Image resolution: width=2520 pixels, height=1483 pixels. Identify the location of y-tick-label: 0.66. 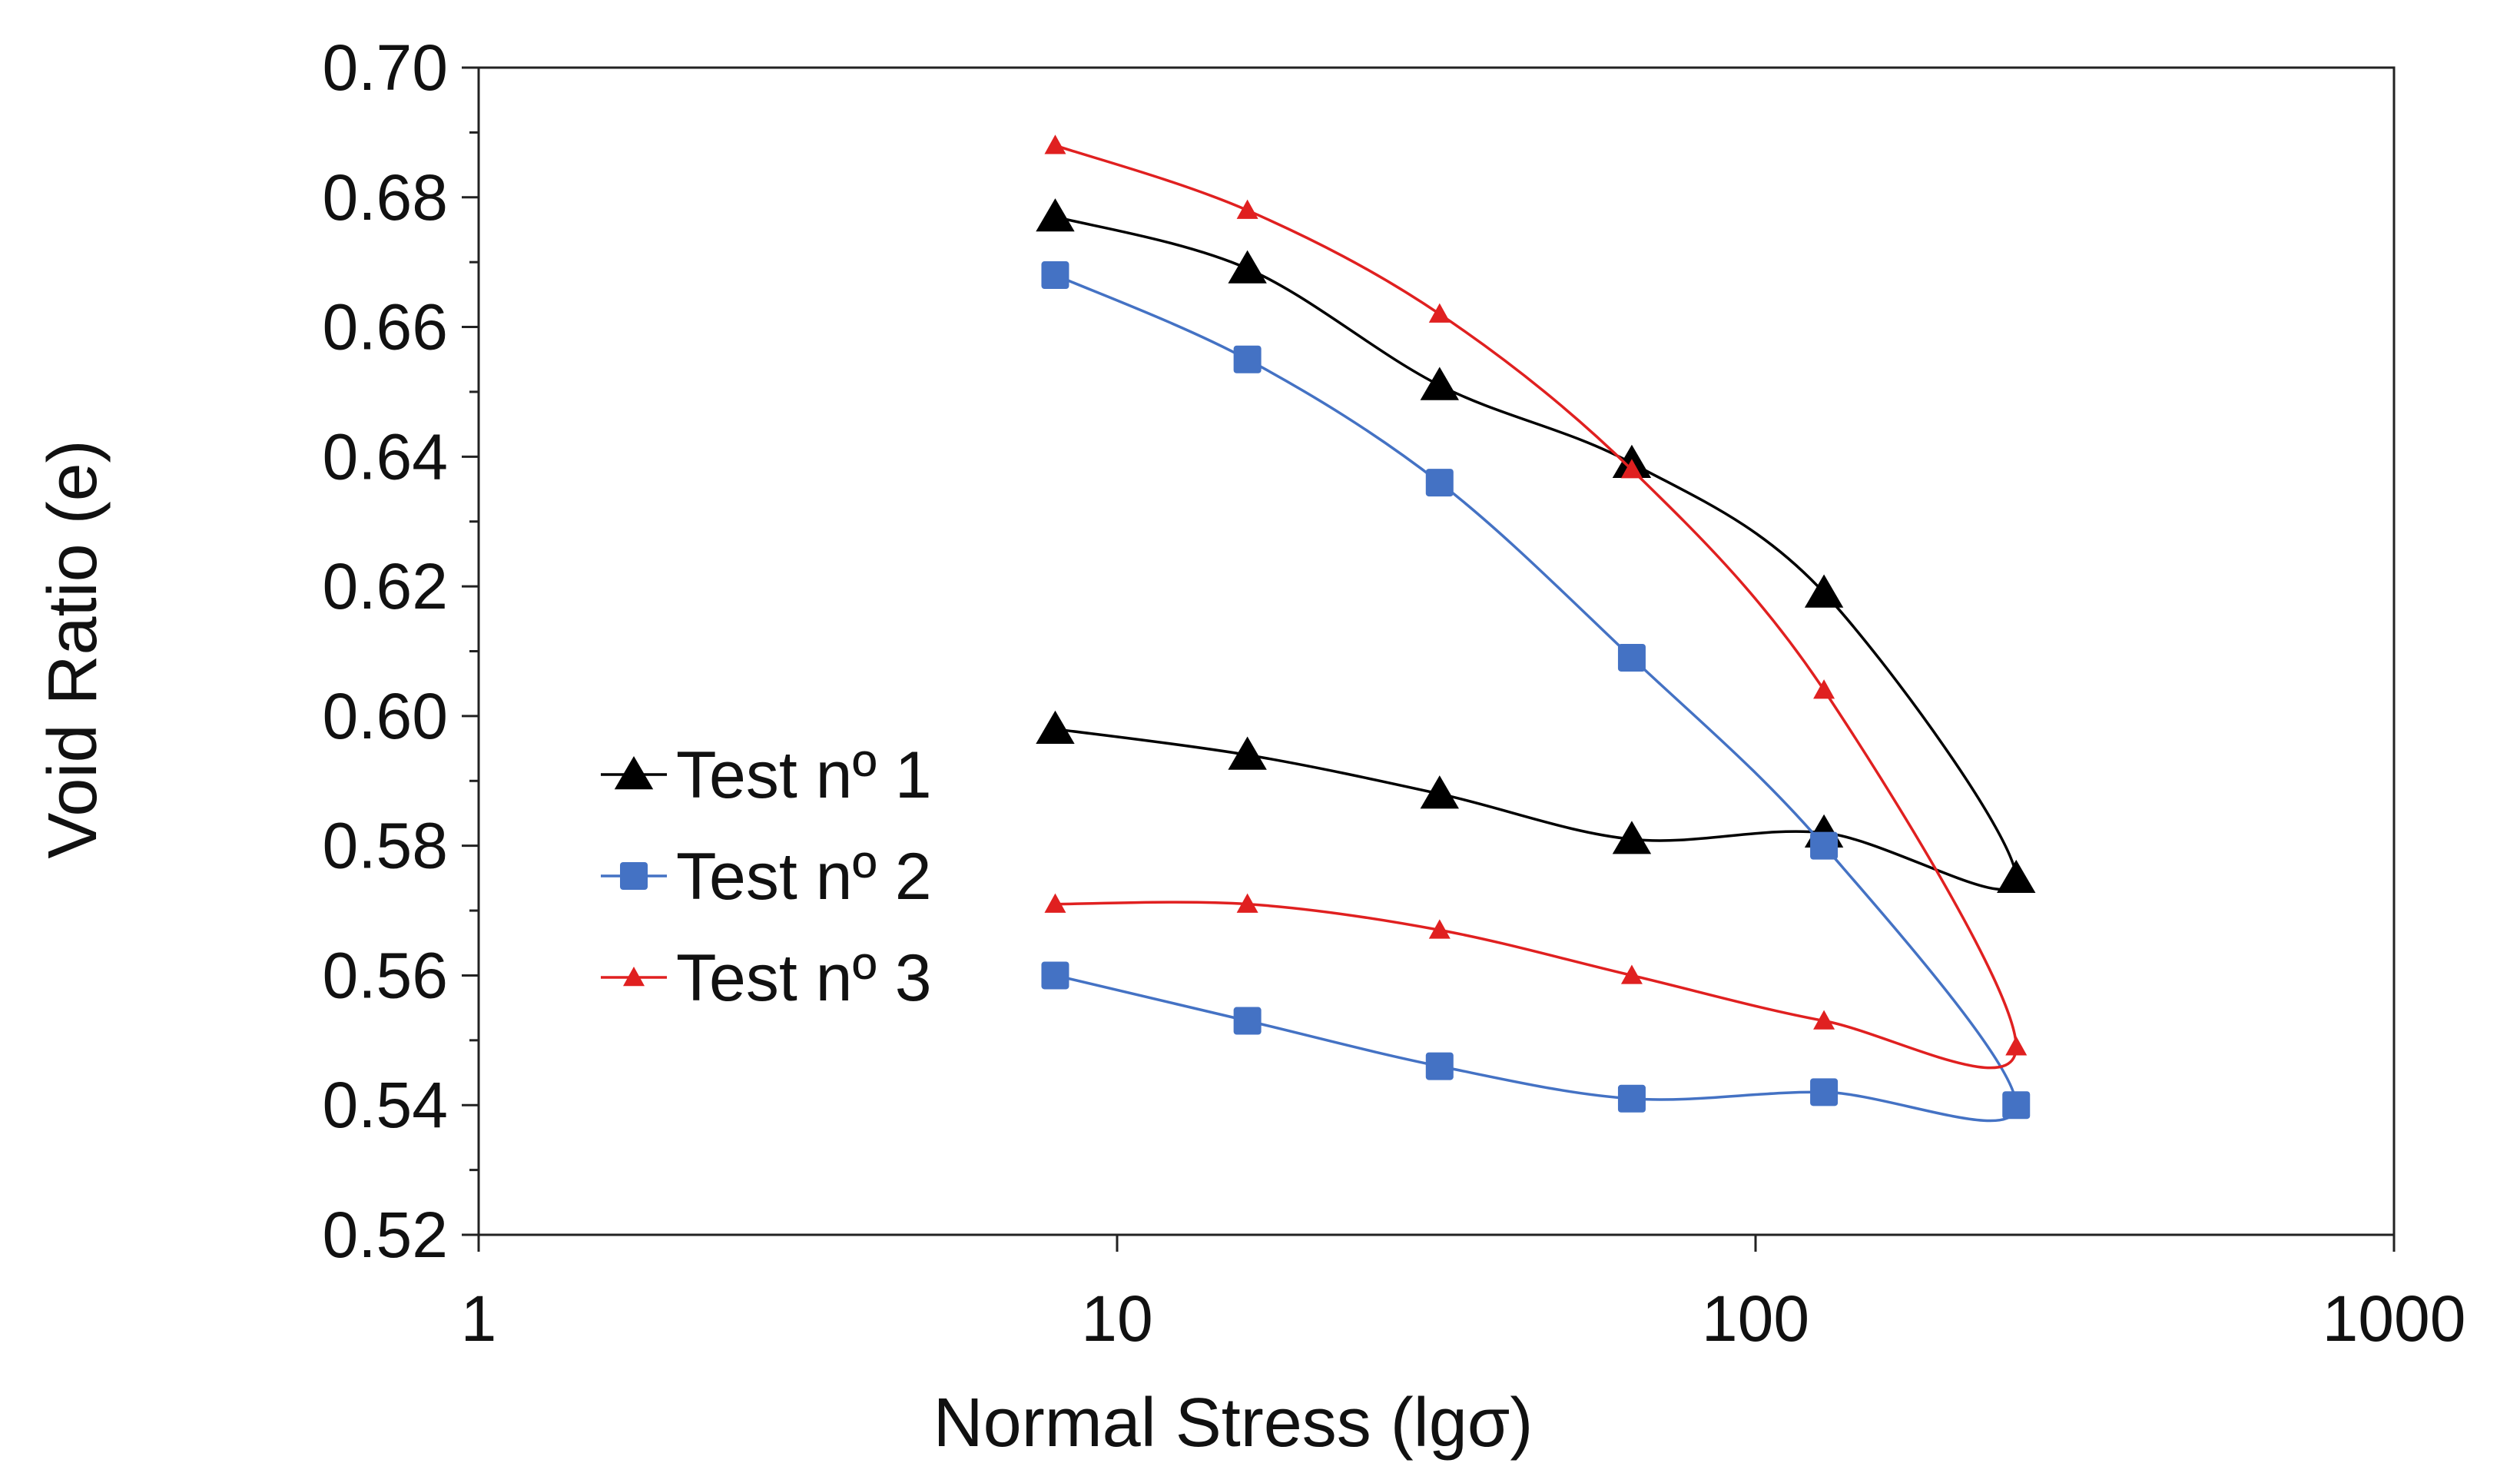
(386, 327).